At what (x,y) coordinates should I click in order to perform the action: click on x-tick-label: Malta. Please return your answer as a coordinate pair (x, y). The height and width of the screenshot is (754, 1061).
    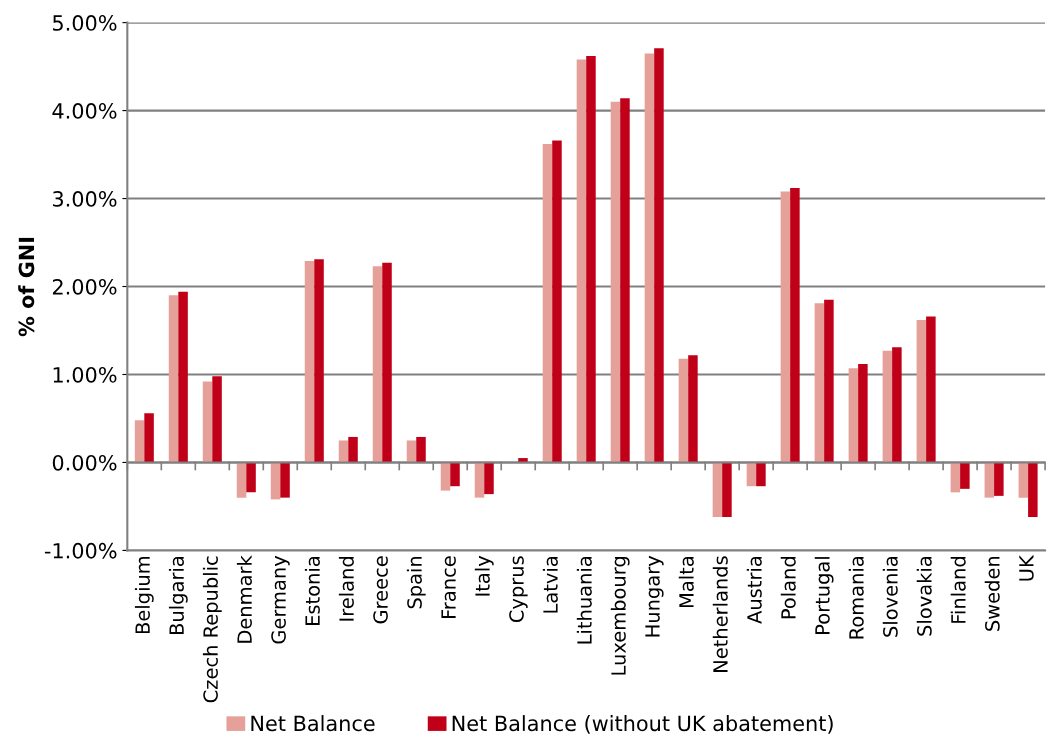
    Looking at the image, I should click on (686, 582).